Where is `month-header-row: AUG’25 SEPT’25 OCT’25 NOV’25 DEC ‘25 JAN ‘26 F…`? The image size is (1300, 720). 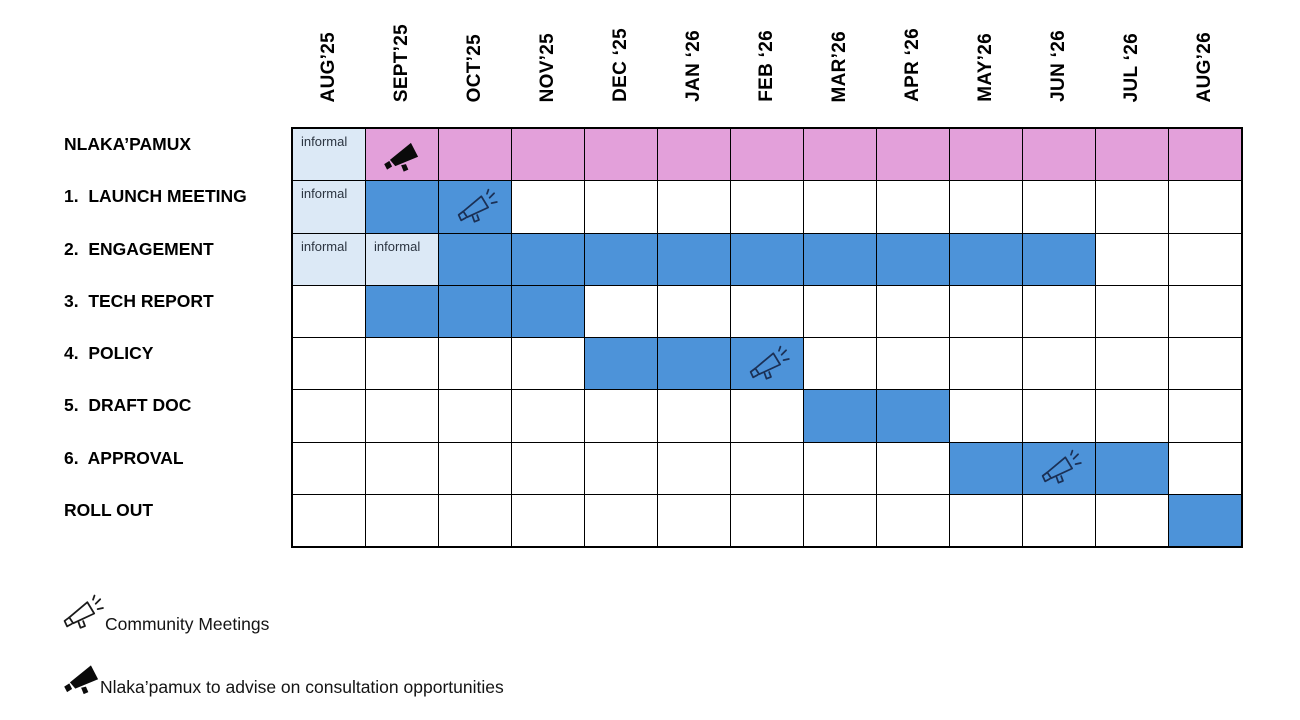
month-header-row: AUG’25 SEPT’25 OCT’25 NOV’25 DEC ‘25 JAN ‘26 F… is located at coordinates (766, 64).